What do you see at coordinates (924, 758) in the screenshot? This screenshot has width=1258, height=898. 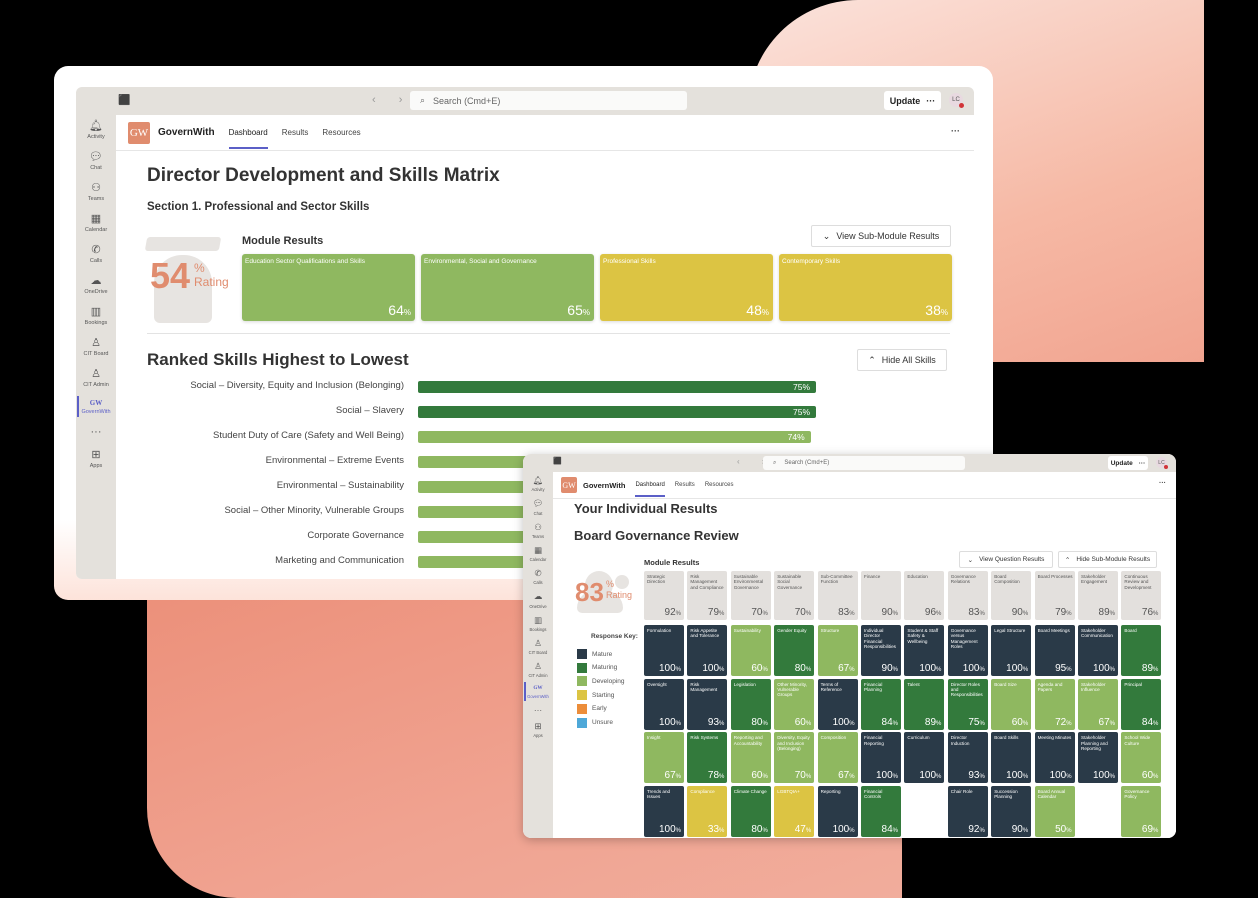 I see `sub-module-tile: Curriculum 100%` at bounding box center [924, 758].